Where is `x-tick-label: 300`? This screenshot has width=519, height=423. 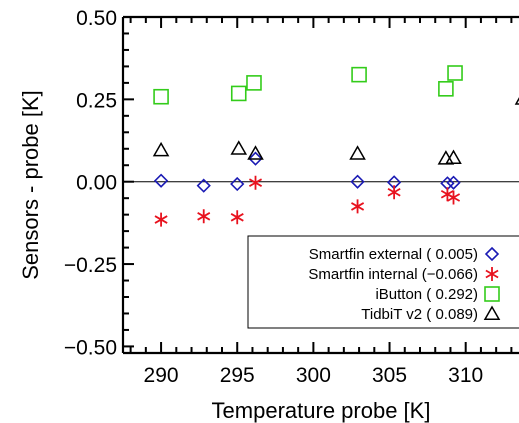 x-tick-label: 300 is located at coordinates (313, 375).